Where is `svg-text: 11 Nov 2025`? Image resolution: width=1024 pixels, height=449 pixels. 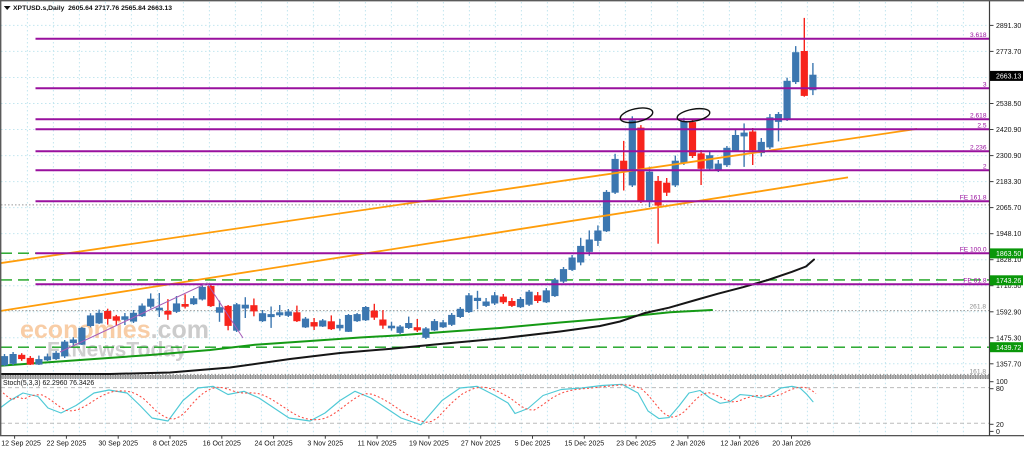 svg-text: 11 Nov 2025 is located at coordinates (377, 444).